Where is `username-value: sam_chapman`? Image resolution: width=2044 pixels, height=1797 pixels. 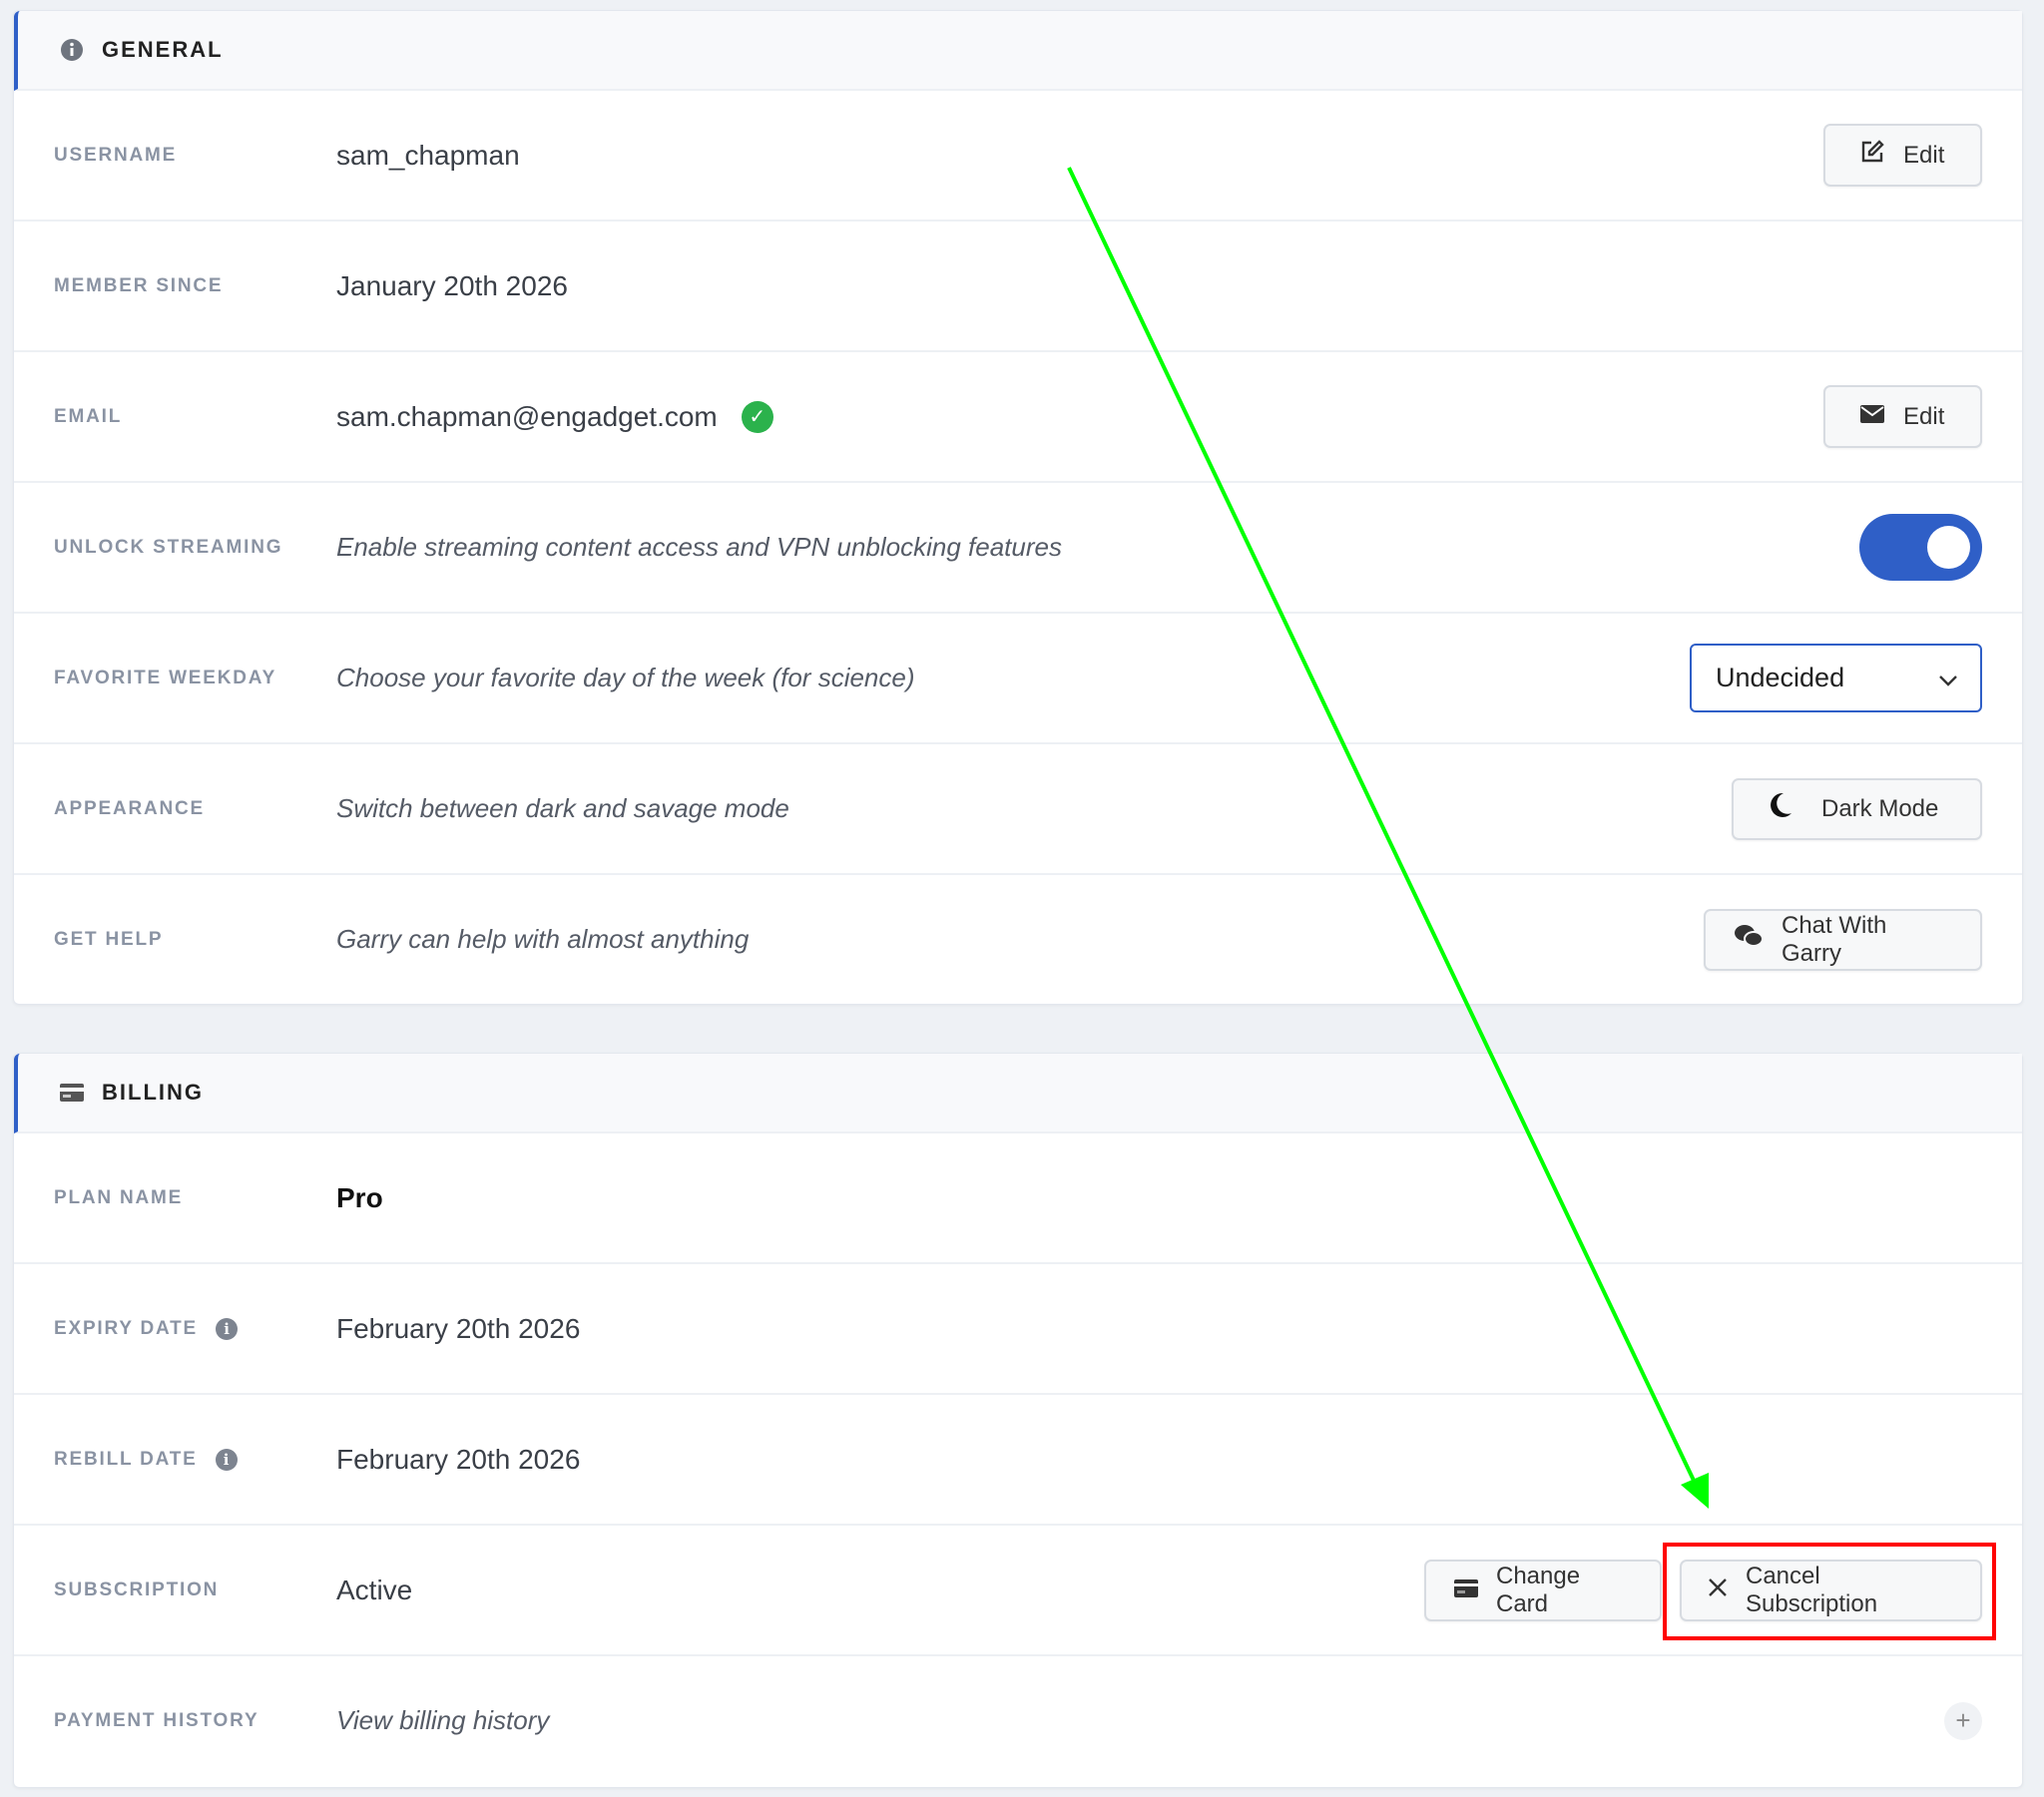
username-value: sam_chapman is located at coordinates (428, 155).